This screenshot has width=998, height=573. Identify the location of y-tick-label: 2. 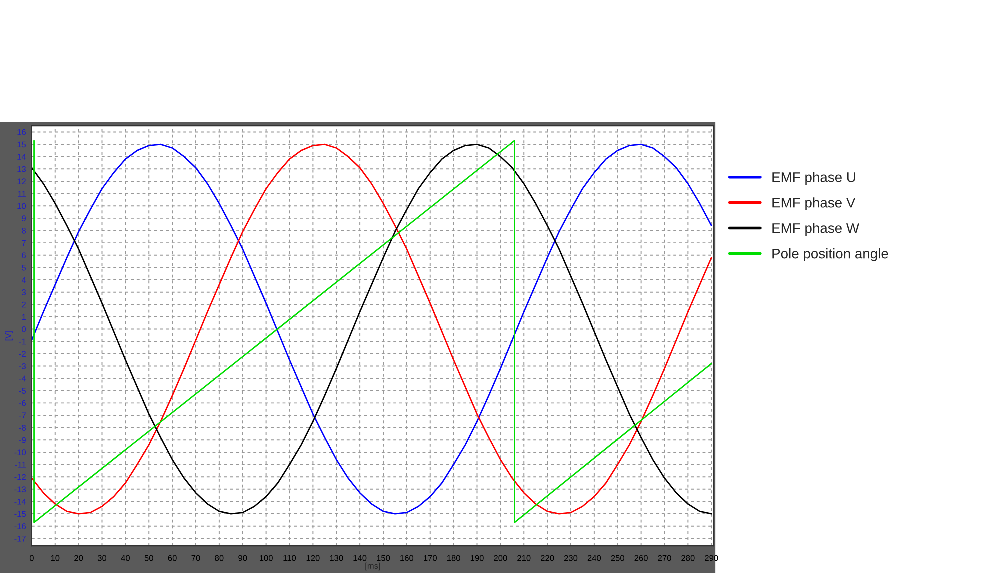
(24, 305).